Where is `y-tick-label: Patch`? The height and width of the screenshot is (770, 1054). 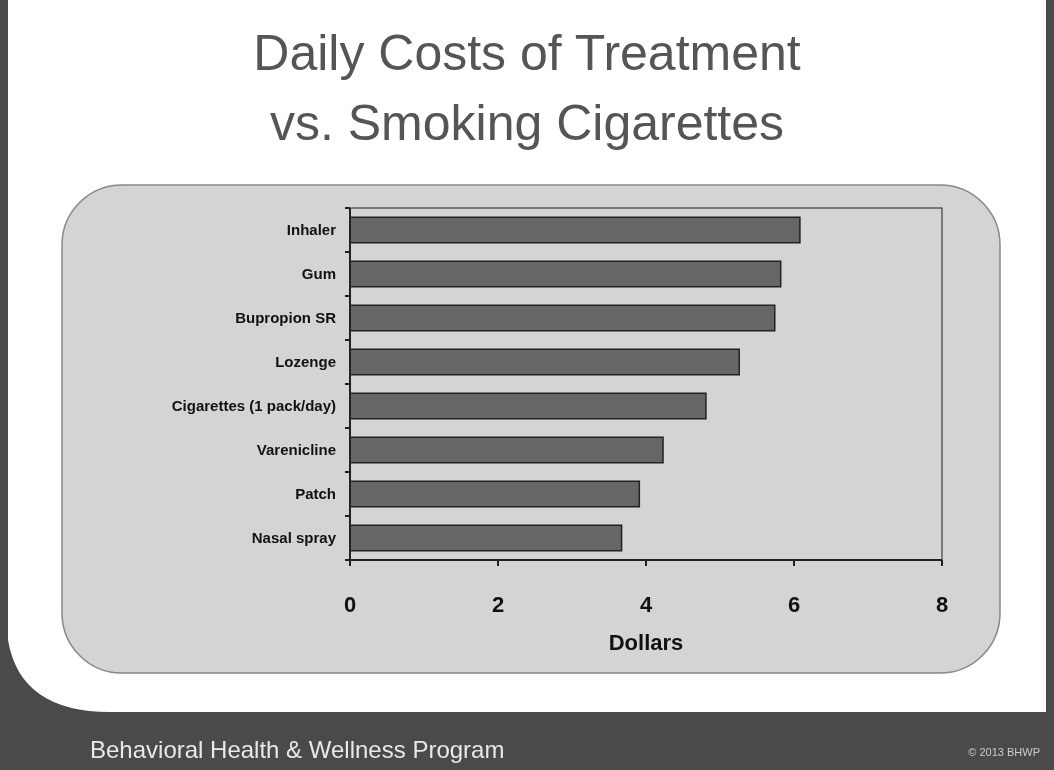
y-tick-label: Patch is located at coordinates (315, 494).